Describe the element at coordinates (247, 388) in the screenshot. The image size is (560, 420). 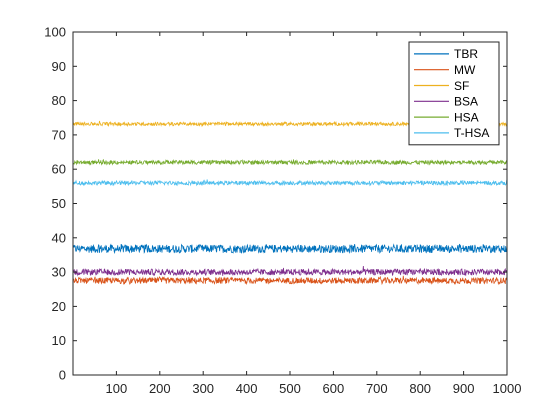
I see `x-tick-label: 400` at that location.